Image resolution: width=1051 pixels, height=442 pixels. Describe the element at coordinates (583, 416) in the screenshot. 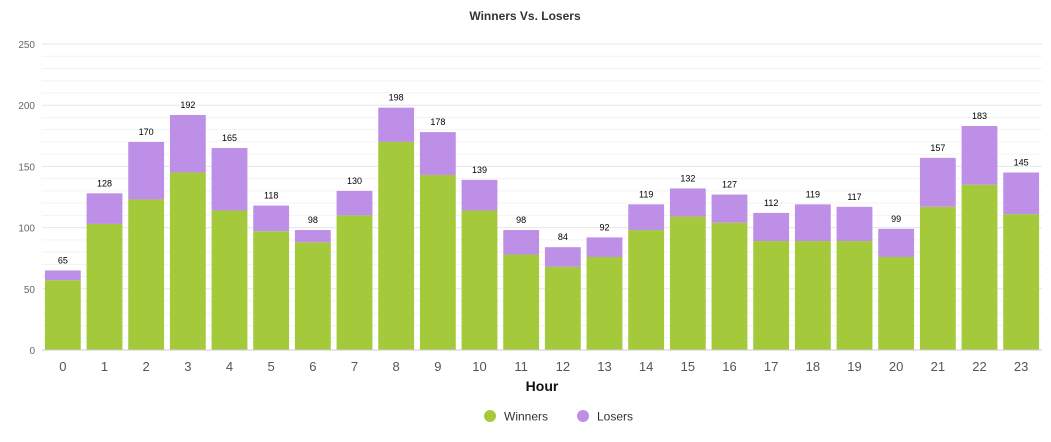

I see `legend-marker-losers` at that location.